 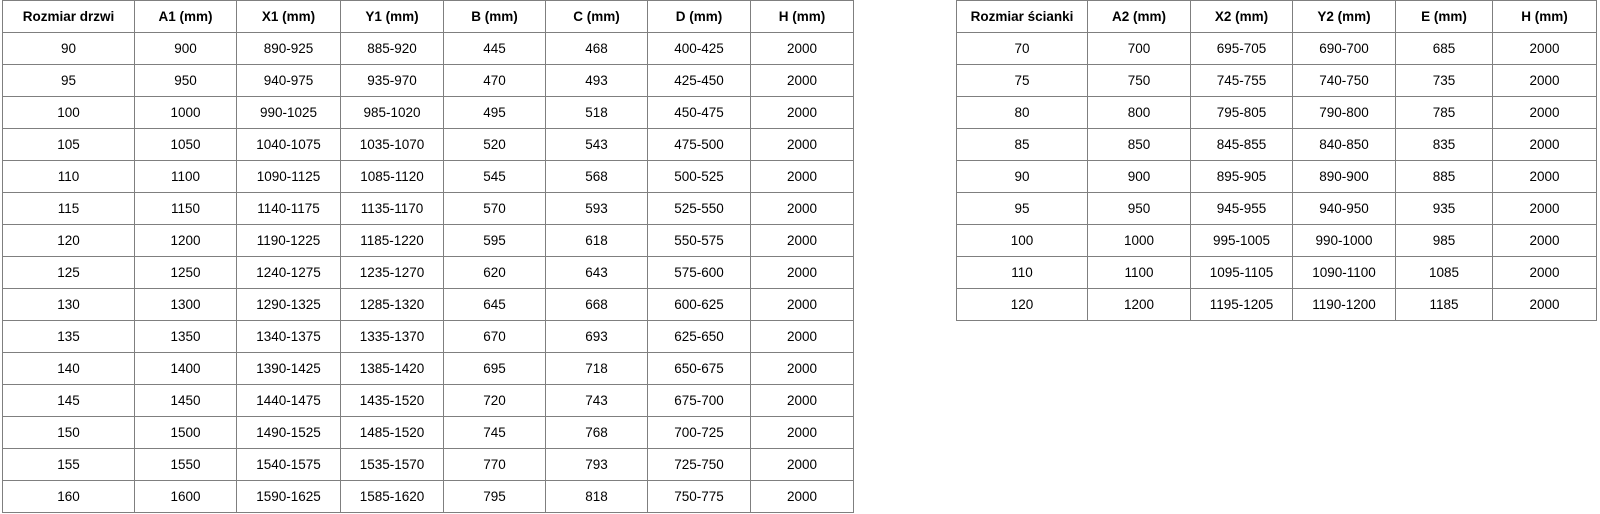 What do you see at coordinates (1444, 144) in the screenshot?
I see `cell-e: 835` at bounding box center [1444, 144].